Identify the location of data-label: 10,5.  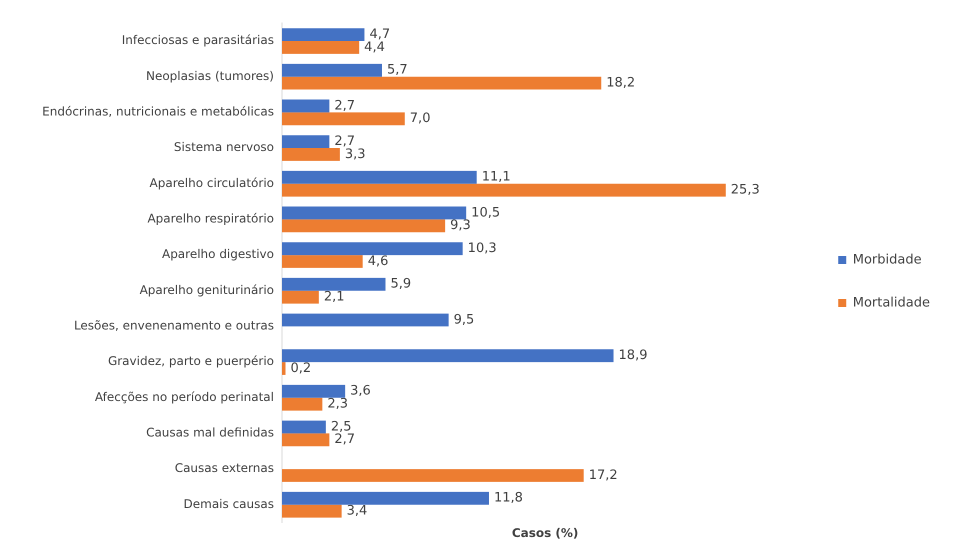
(485, 212).